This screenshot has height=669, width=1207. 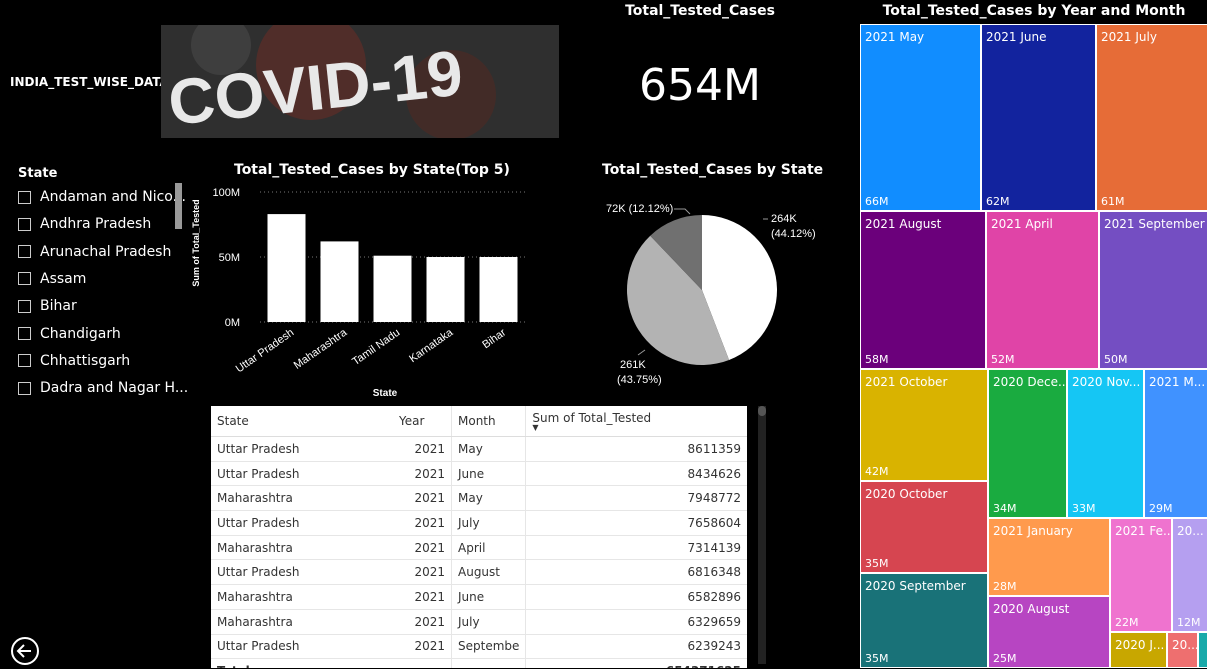 I want to click on treemap-tile, so click(x=1202, y=650).